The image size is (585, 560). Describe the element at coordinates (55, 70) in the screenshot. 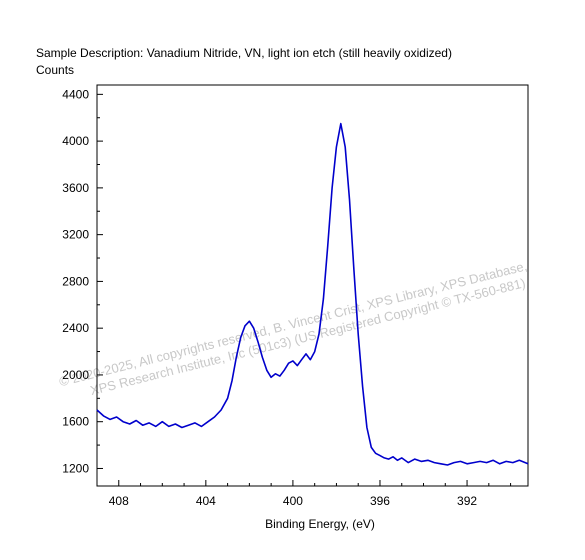

I see `y-axis-label: Counts` at that location.